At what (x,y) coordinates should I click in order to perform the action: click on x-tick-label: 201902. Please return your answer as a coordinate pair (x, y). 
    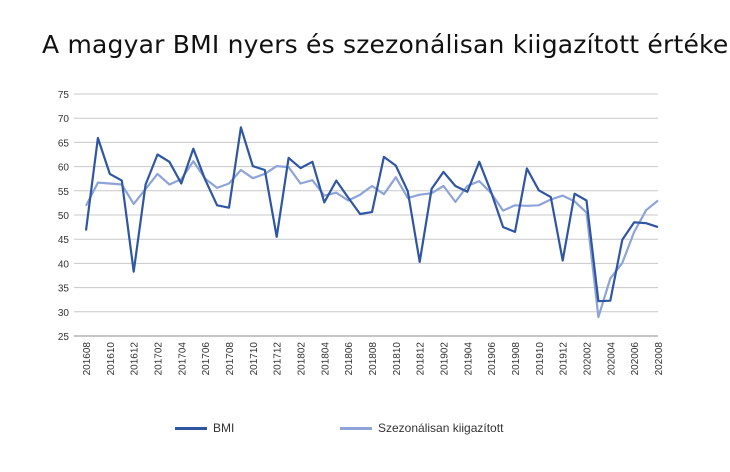
    Looking at the image, I should click on (445, 359).